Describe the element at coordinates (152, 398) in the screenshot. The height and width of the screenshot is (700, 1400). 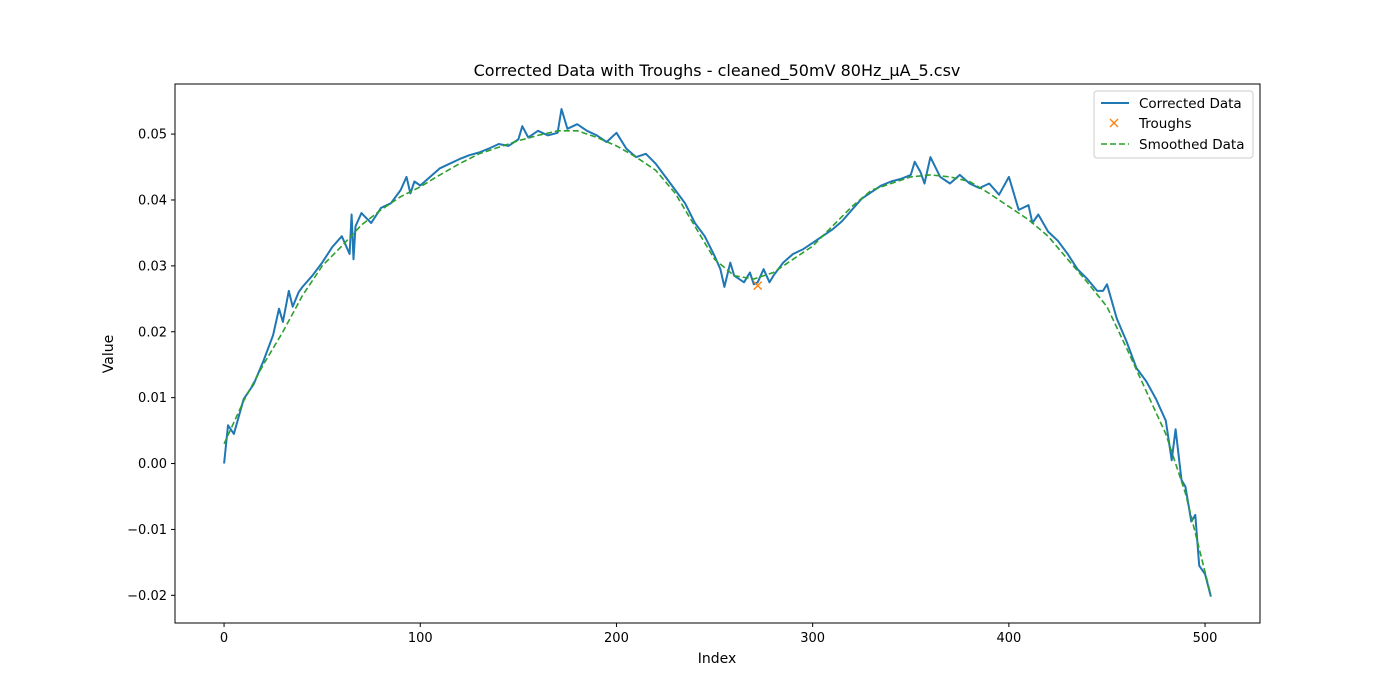
I see `y-tick-label: 0.01` at that location.